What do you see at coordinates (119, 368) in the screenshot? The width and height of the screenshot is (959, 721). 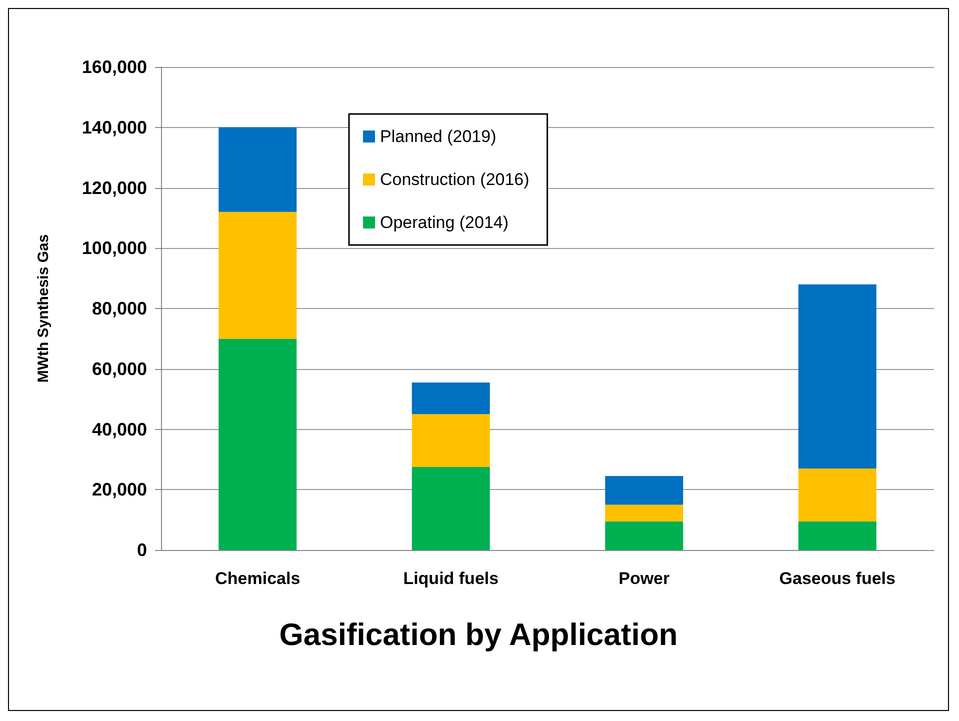 I see `y-tick-label: 60,000` at bounding box center [119, 368].